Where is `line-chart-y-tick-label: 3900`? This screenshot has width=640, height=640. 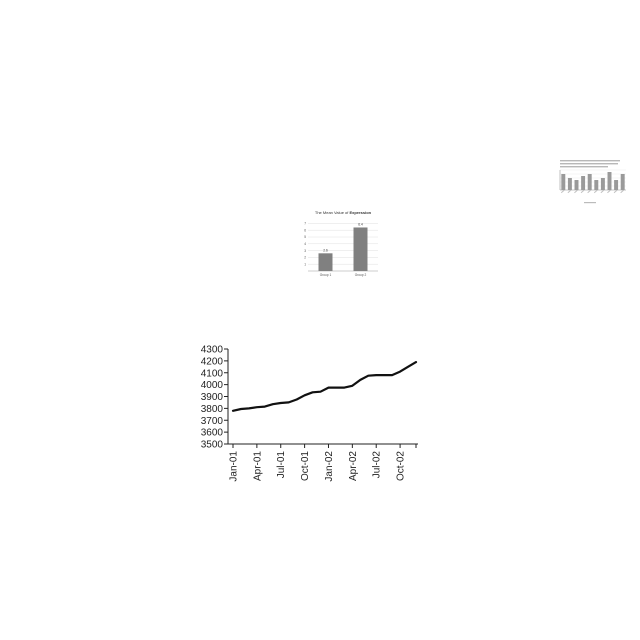
line-chart-y-tick-label: 3900 is located at coordinates (212, 397).